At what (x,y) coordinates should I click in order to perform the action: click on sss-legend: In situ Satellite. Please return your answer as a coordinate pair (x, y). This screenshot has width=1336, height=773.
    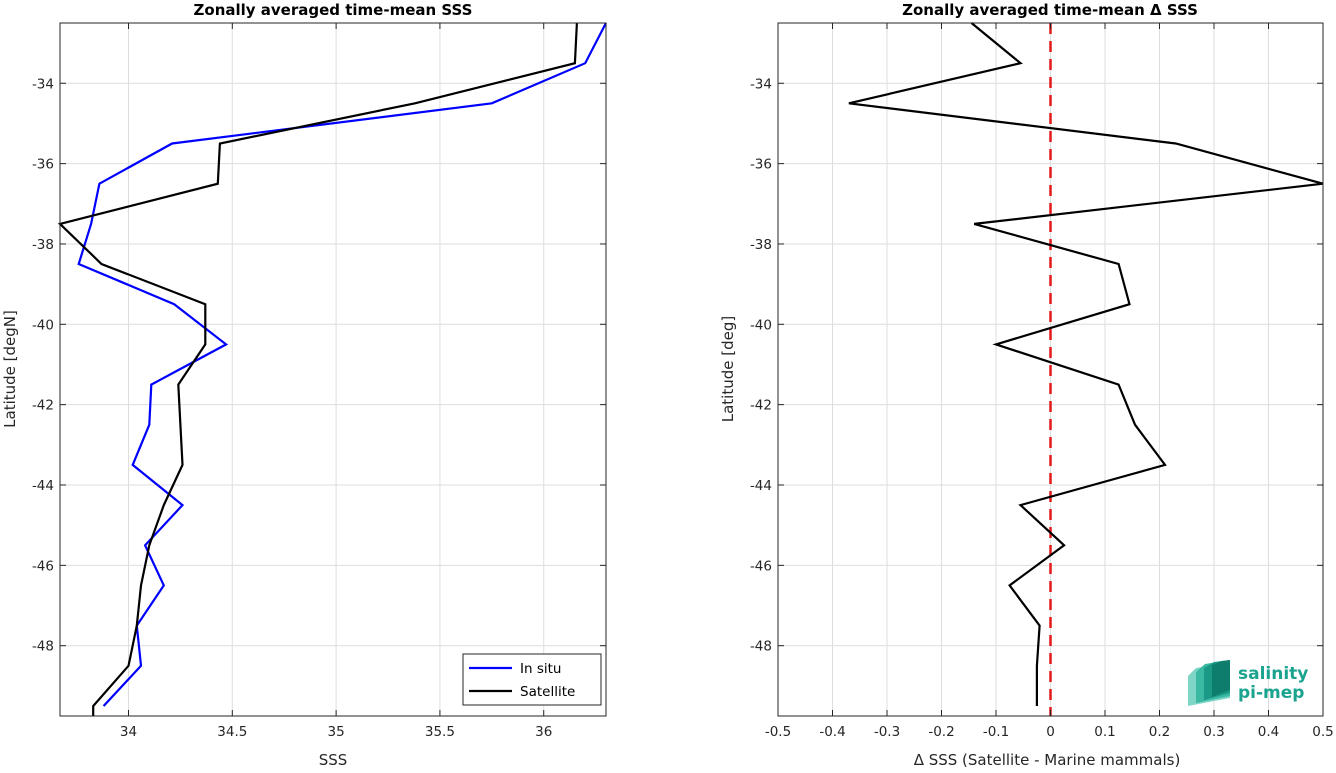
    Looking at the image, I should click on (532, 679).